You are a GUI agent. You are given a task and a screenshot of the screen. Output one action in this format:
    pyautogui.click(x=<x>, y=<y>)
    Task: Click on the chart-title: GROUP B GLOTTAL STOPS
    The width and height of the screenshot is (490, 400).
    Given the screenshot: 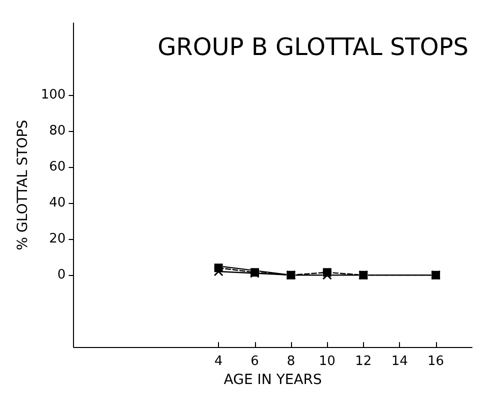 What is the action you would take?
    pyautogui.click(x=313, y=47)
    